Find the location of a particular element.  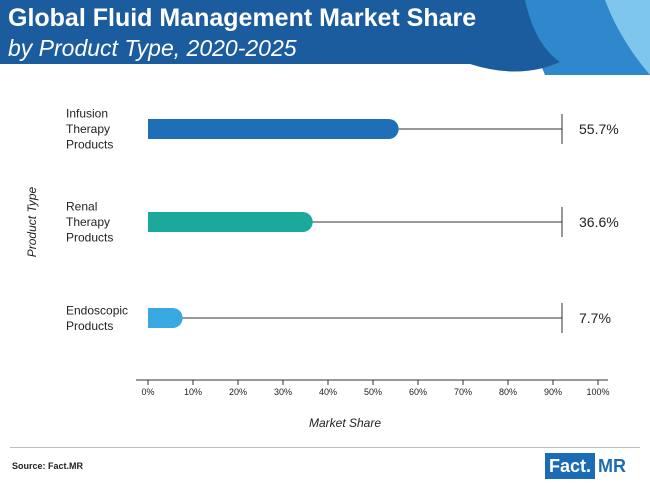

chart-title-line1: Global Fluid Management Market Share is located at coordinates (242, 18).